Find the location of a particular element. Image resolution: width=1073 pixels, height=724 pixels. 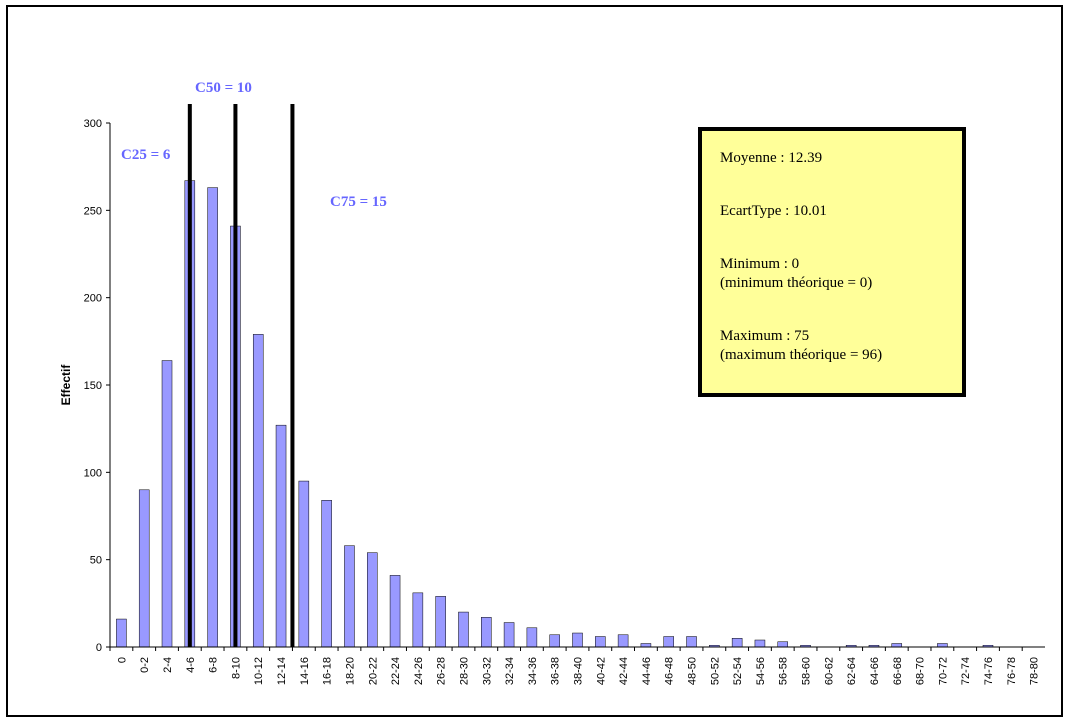

x-tick-label: 46-48 is located at coordinates (670, 671).